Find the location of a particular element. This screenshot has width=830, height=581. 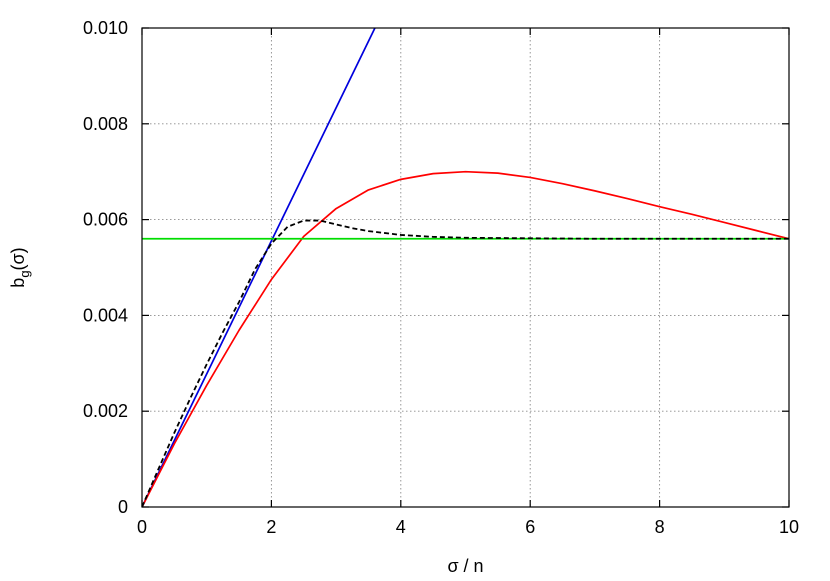

y-axis-label: bg(σ) is located at coordinates (20, 267).